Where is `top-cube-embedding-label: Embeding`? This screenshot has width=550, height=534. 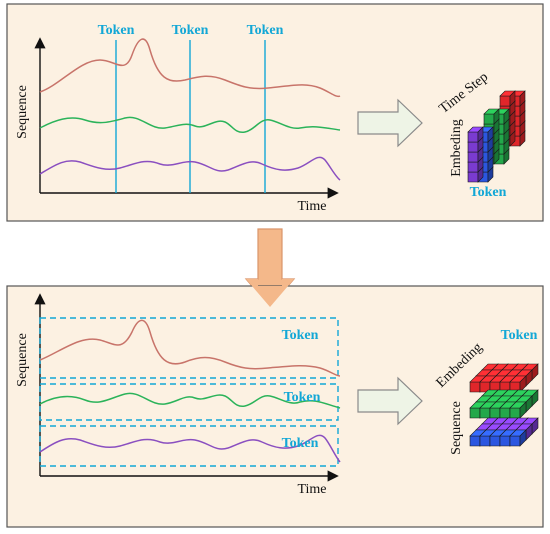
top-cube-embedding-label: Embeding is located at coordinates (456, 148).